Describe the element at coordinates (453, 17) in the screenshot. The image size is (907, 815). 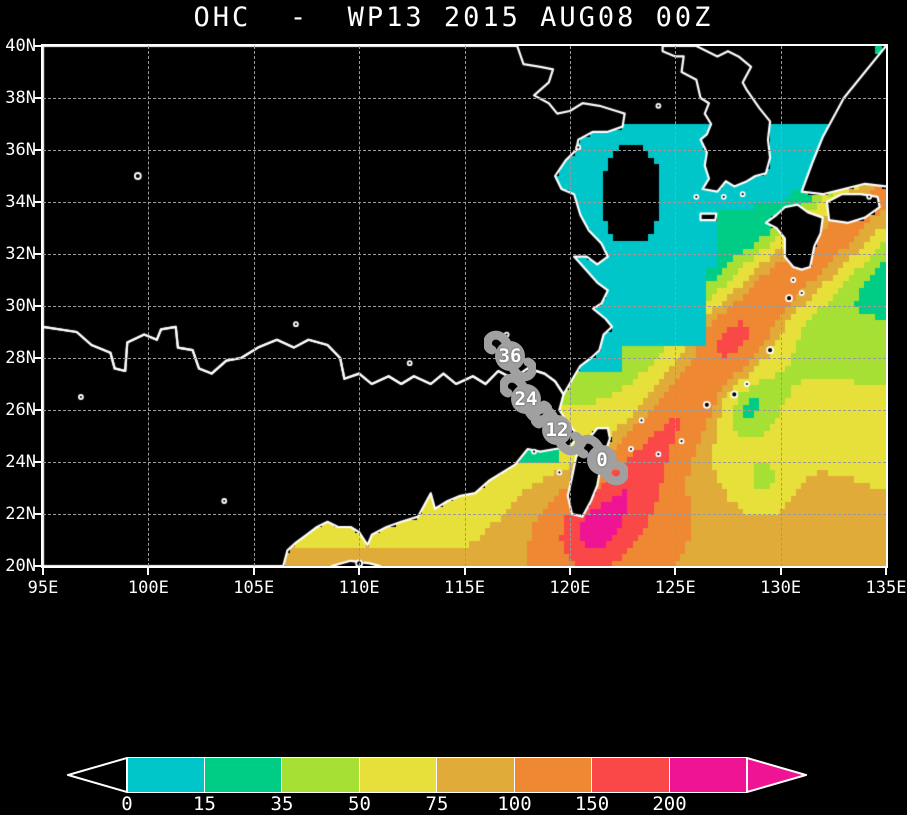
I see `figure-title: OHC - WP13 2015 AUG08 00Z` at that location.